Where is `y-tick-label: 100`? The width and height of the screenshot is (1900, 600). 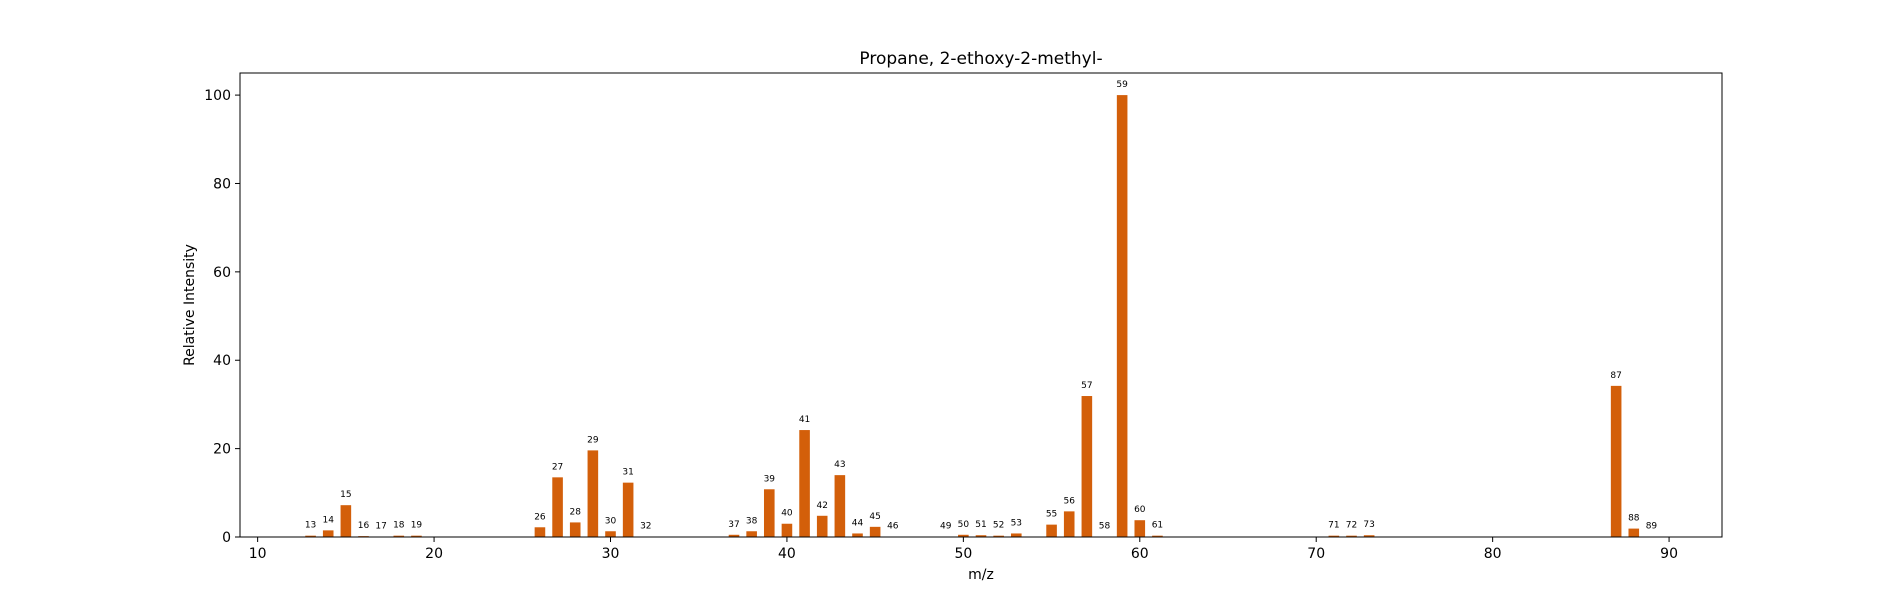 y-tick-label: 100 is located at coordinates (217, 96).